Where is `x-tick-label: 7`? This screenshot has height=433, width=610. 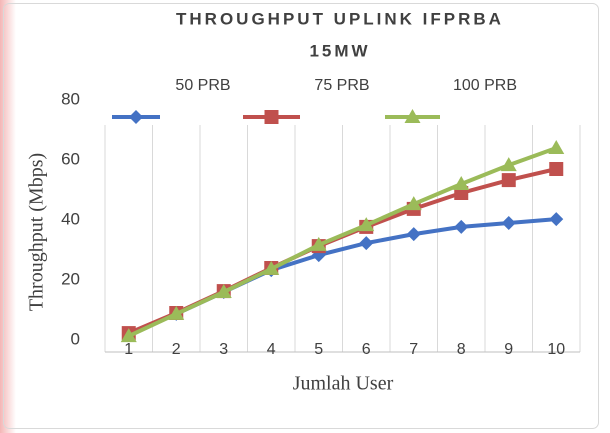 x-tick-label: 7 is located at coordinates (413, 349).